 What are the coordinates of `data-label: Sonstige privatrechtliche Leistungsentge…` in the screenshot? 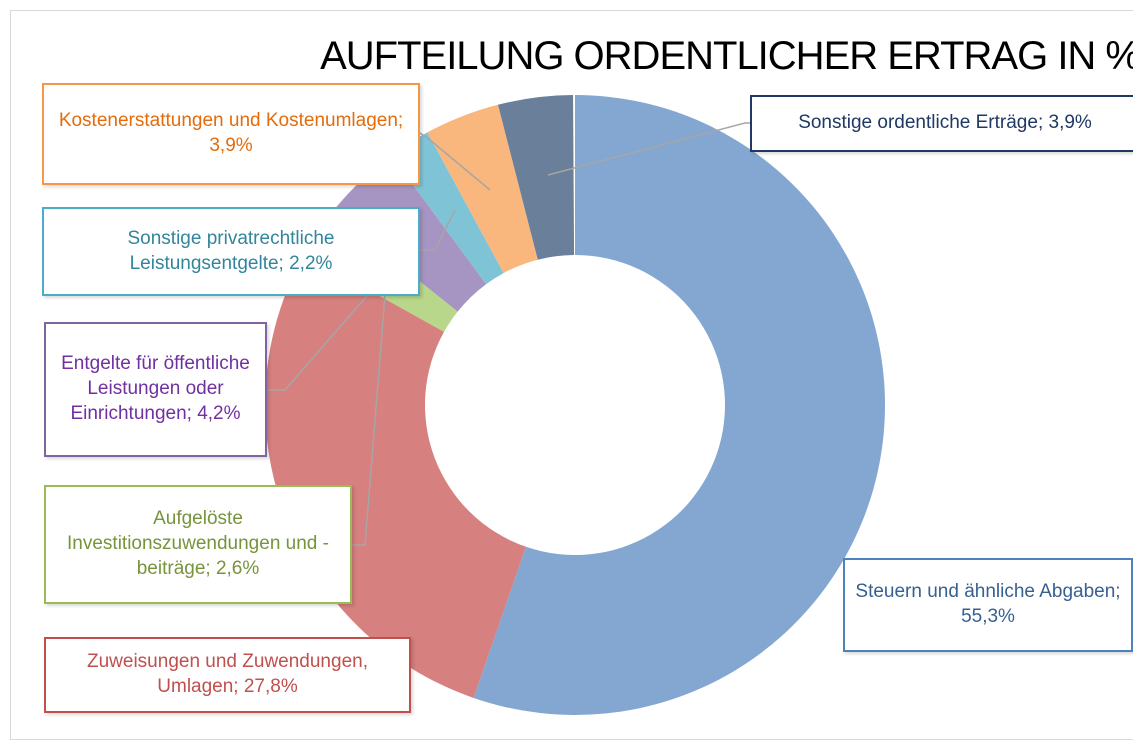 It's located at (231, 251).